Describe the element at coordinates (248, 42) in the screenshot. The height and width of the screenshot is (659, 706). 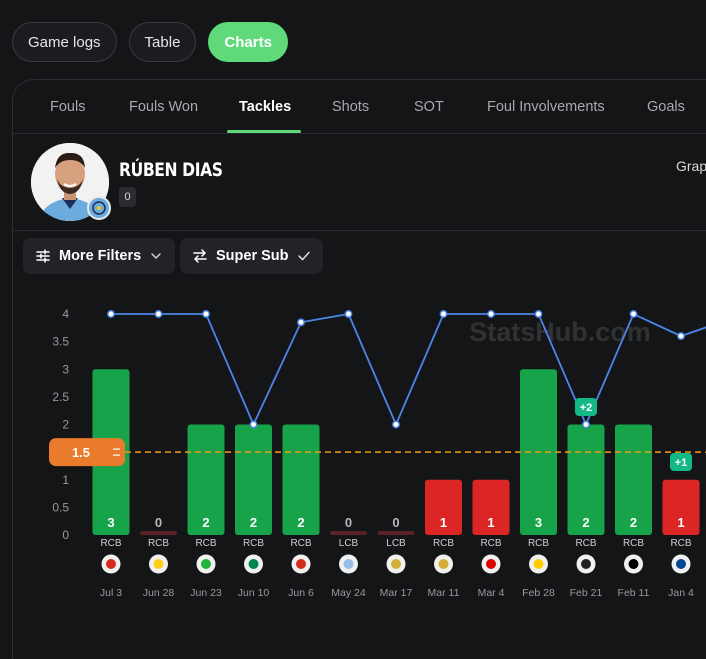
I see `tab-charts: Charts` at that location.